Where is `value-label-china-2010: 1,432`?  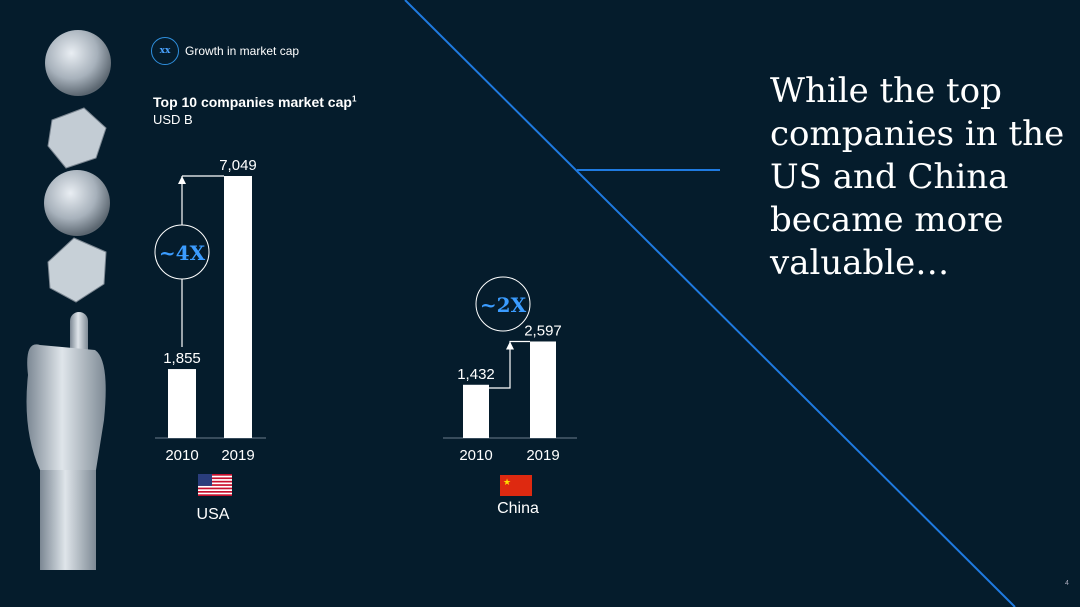
value-label-china-2010: 1,432 is located at coordinates (476, 374).